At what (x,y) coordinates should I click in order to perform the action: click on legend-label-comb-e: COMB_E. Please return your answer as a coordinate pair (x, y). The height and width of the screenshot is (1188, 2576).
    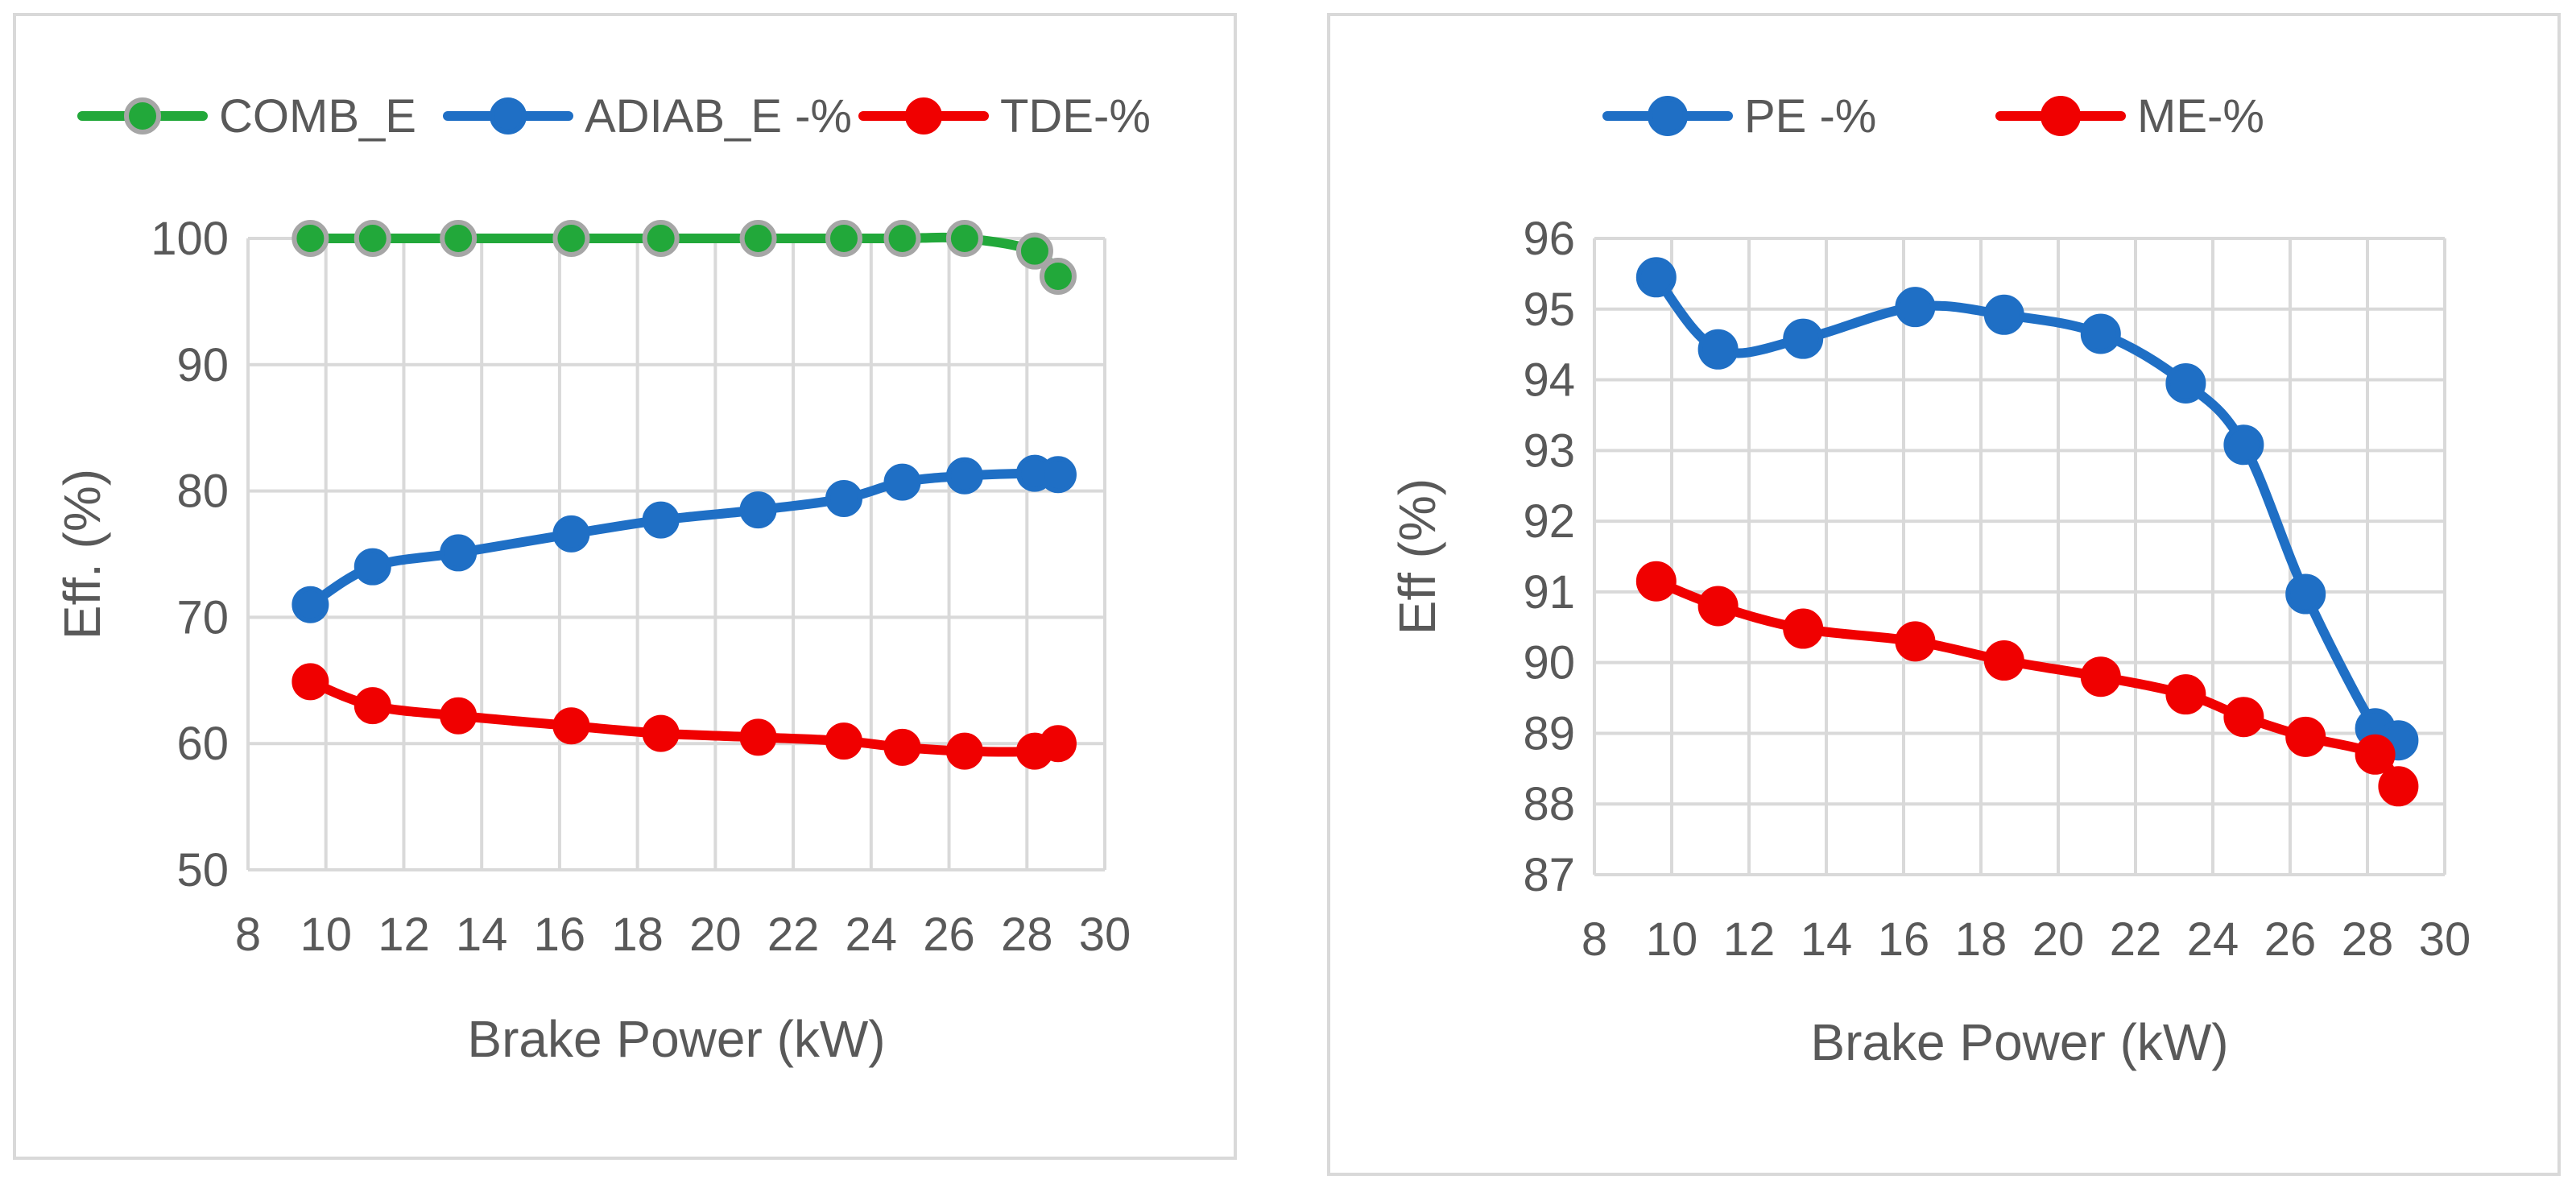
    Looking at the image, I should click on (317, 116).